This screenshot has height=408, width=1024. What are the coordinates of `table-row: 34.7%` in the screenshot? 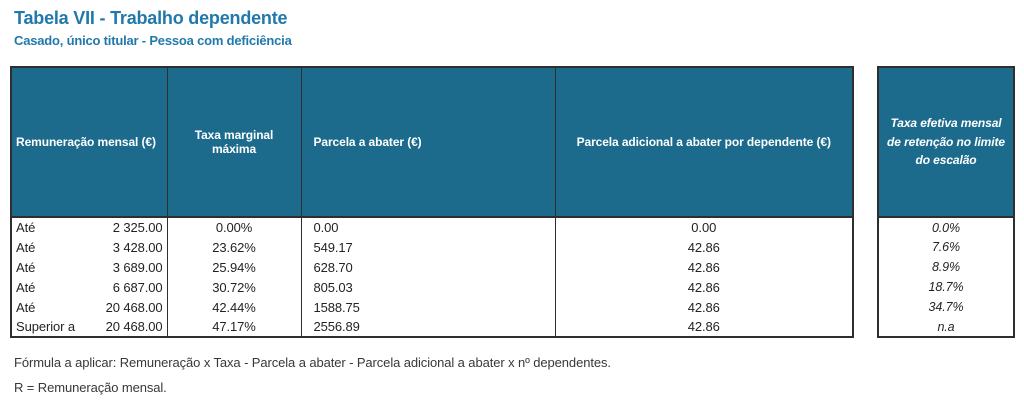 It's located at (946, 307).